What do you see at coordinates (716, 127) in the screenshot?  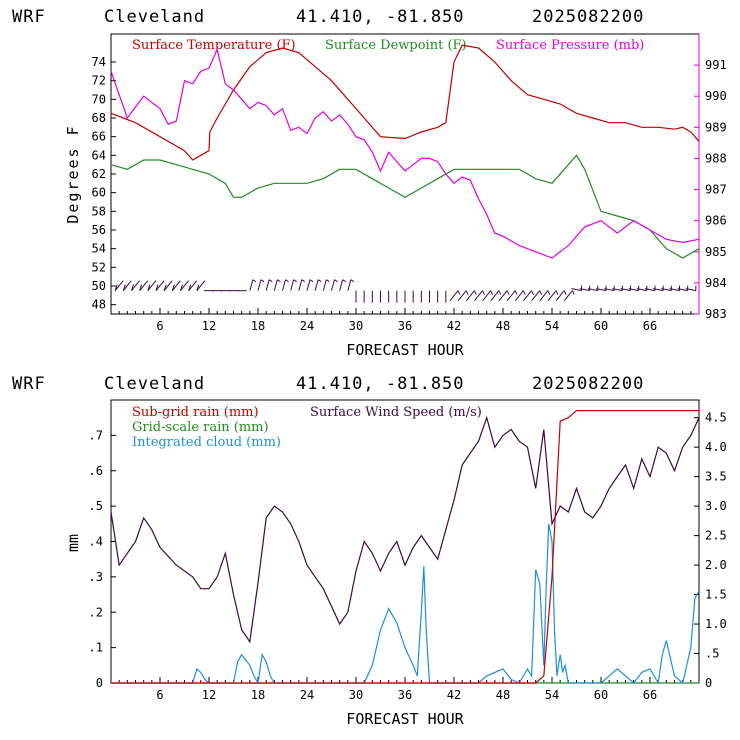 I see `top-right-tick-label: 989` at bounding box center [716, 127].